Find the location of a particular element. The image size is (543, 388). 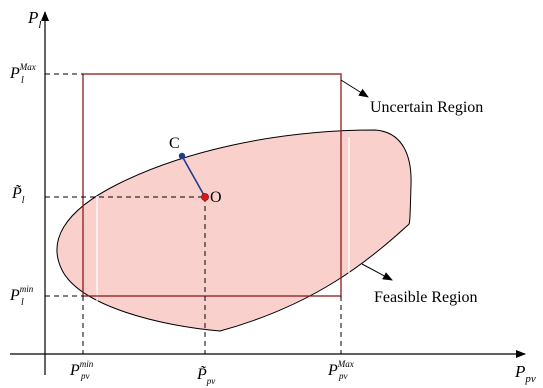

point-o is located at coordinates (205, 197).